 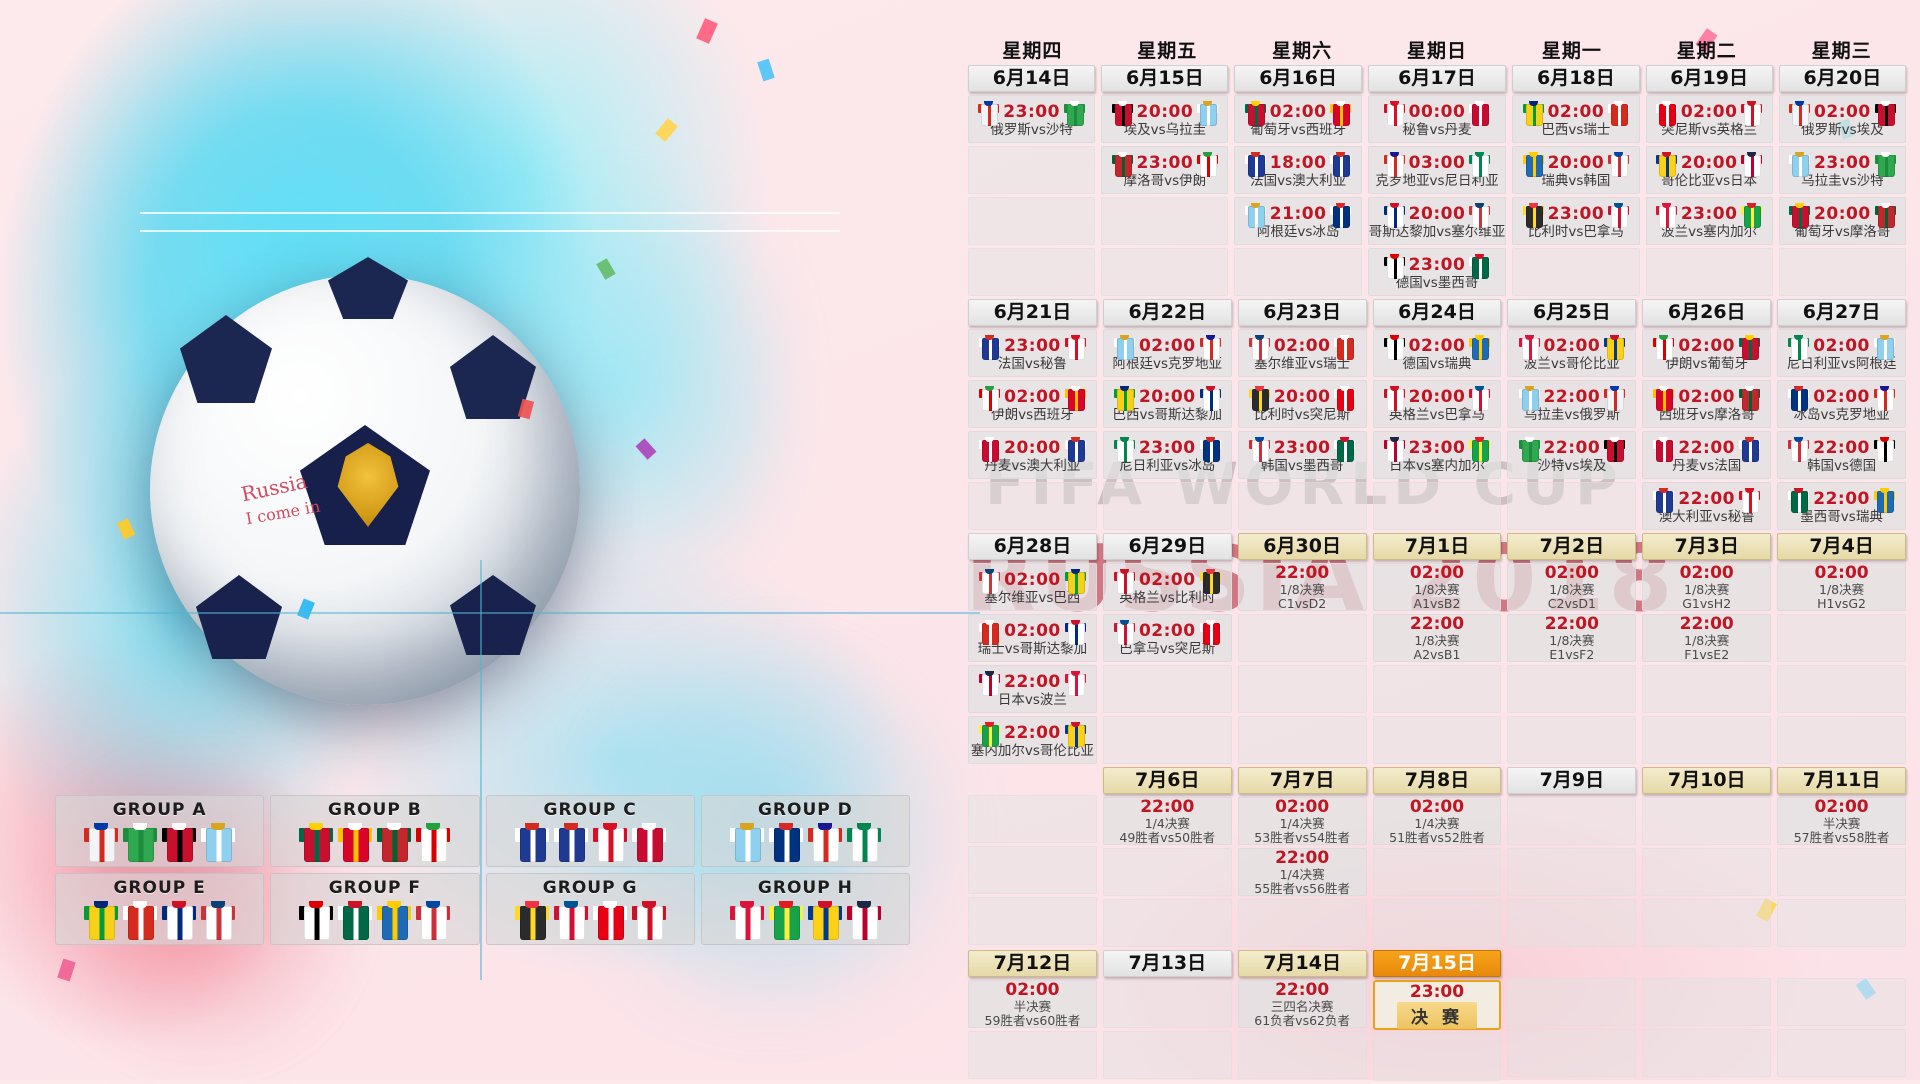 I want to click on match-cell: 20:00 英格兰vs巴拿马, so click(x=1437, y=404).